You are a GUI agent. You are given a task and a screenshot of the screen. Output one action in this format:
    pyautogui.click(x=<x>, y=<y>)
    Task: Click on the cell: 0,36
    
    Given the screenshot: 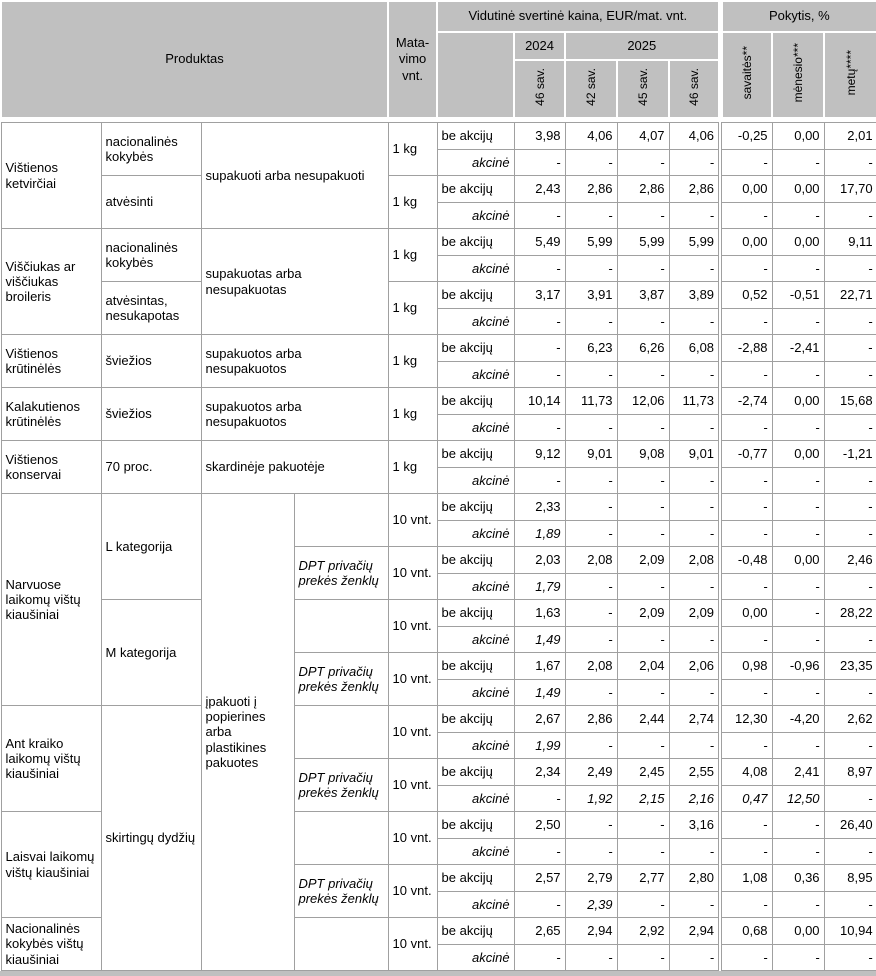 What is the action you would take?
    pyautogui.click(x=798, y=878)
    